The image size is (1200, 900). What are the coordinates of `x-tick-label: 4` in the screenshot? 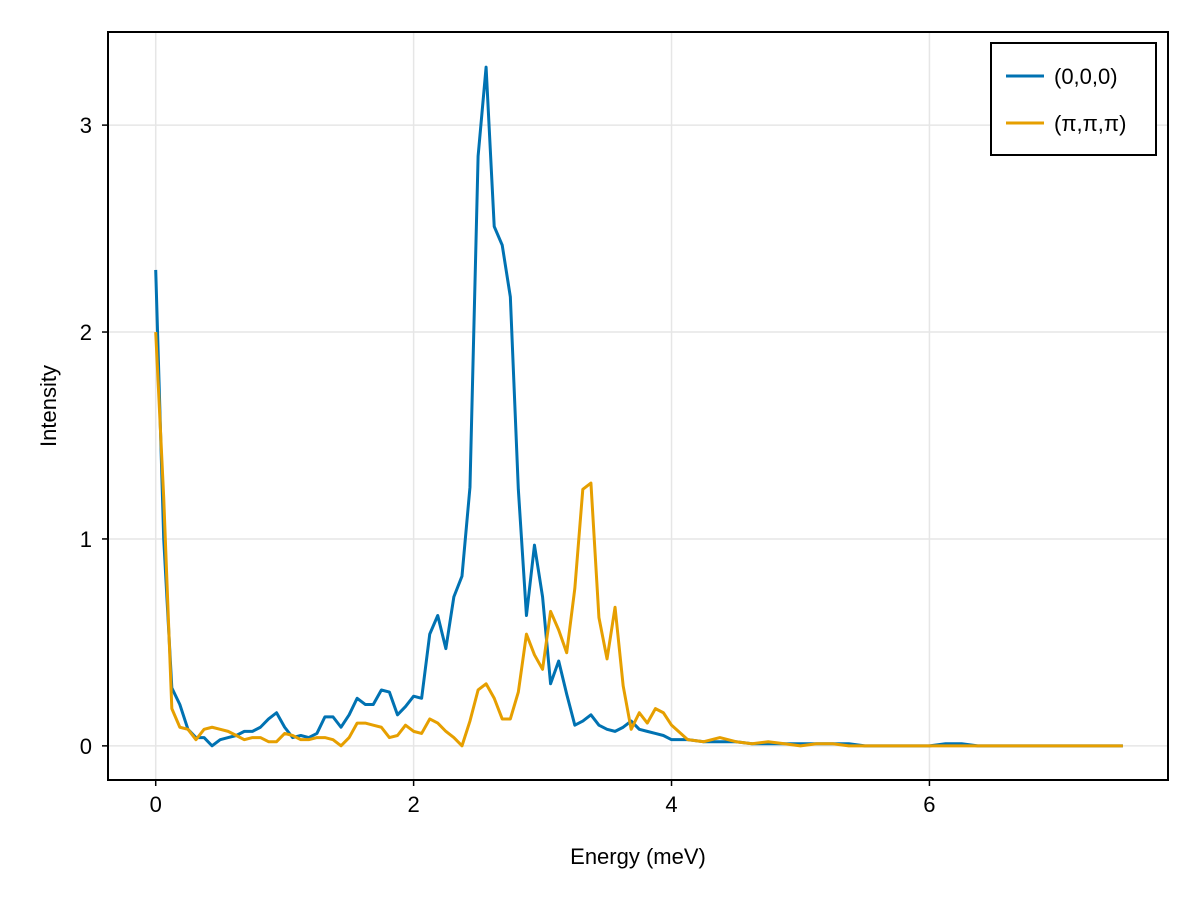 It's located at (671, 804).